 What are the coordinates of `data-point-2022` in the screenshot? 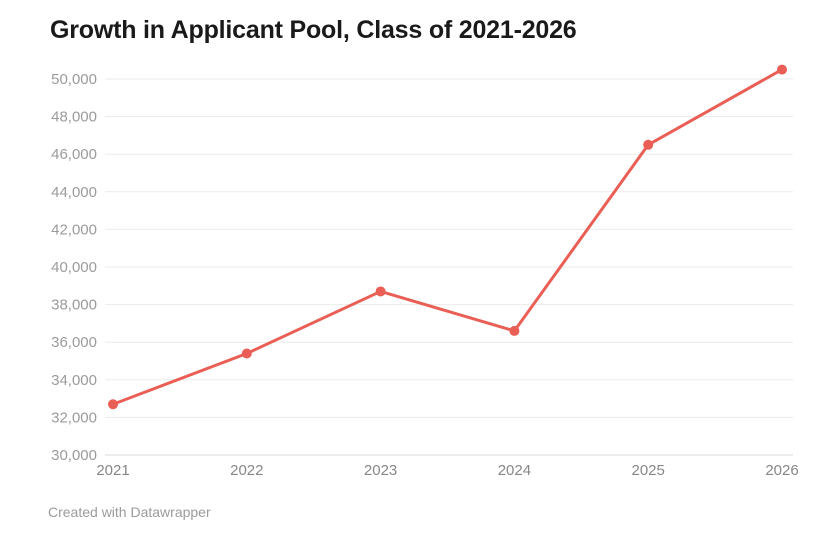 It's located at (246, 353).